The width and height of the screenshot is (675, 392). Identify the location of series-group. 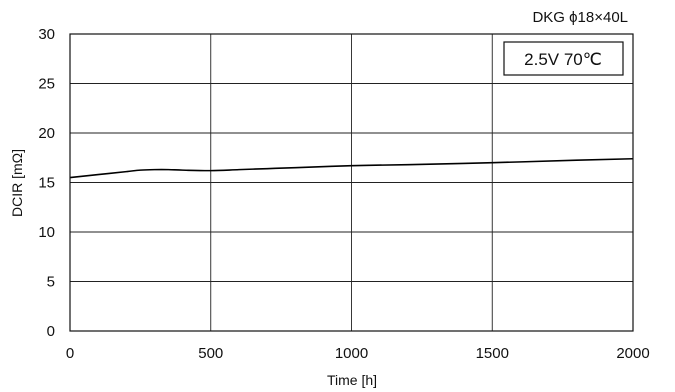
(351, 168).